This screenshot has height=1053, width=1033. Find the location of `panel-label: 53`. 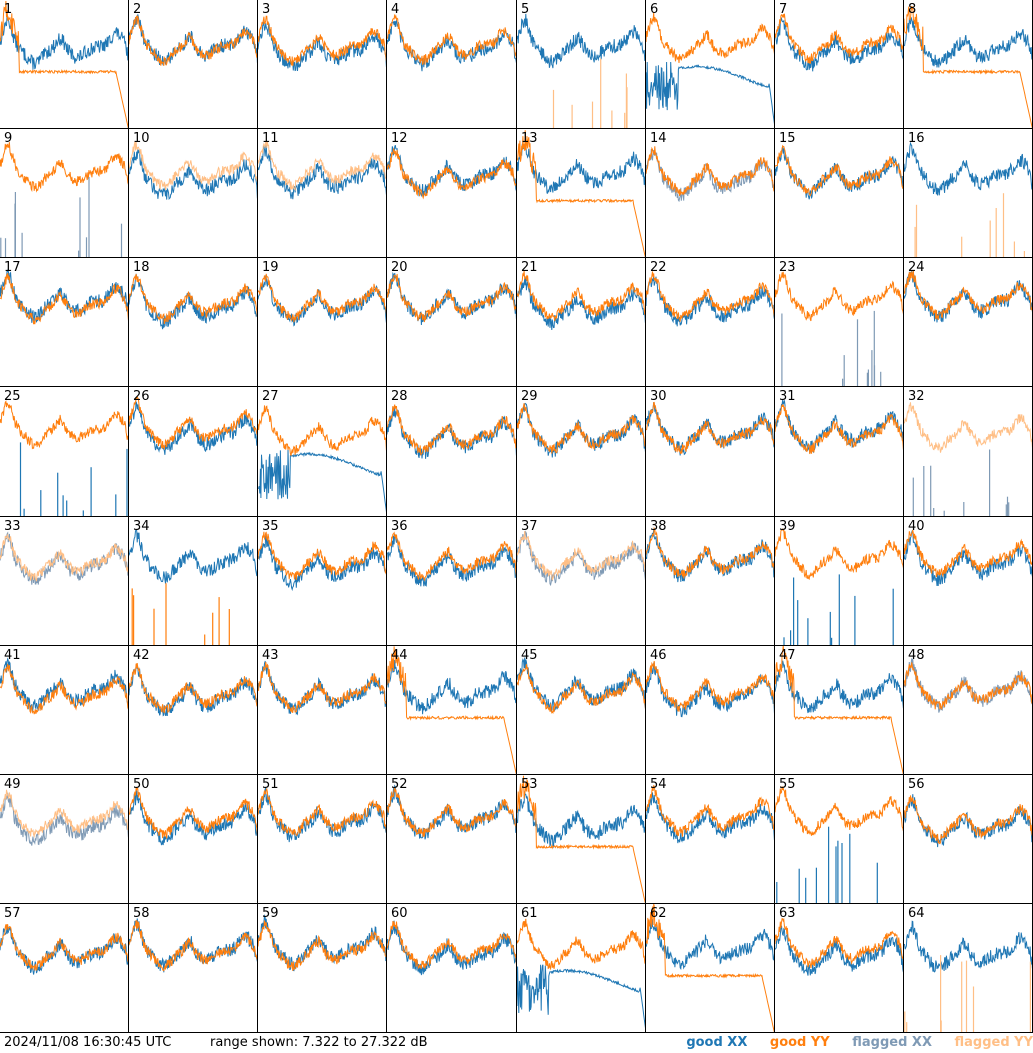

panel-label: 53 is located at coordinates (529, 784).